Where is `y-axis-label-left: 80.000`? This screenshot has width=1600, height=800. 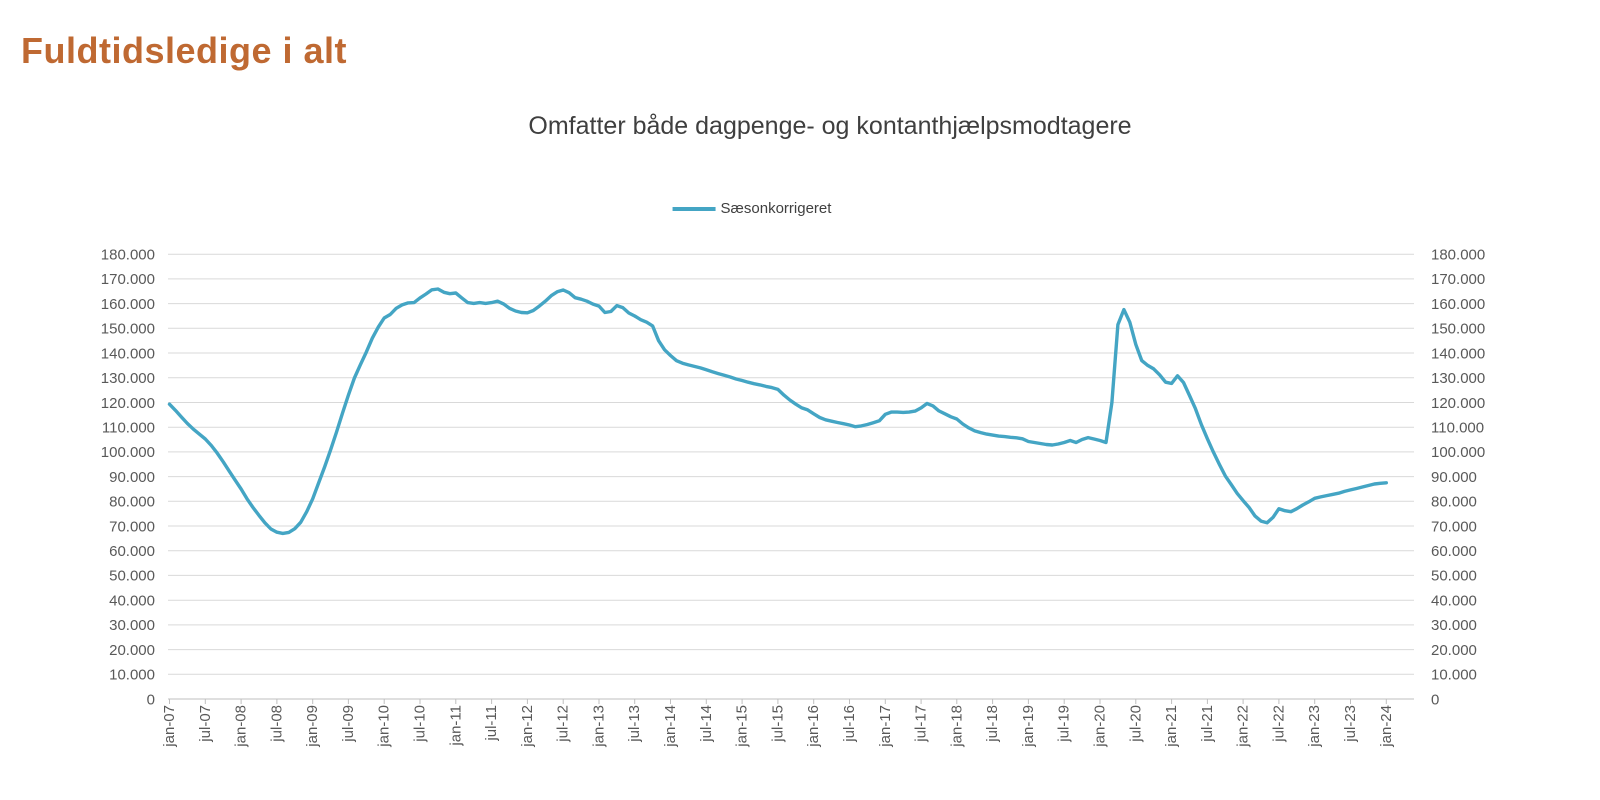
y-axis-label-left: 80.000 is located at coordinates (132, 502).